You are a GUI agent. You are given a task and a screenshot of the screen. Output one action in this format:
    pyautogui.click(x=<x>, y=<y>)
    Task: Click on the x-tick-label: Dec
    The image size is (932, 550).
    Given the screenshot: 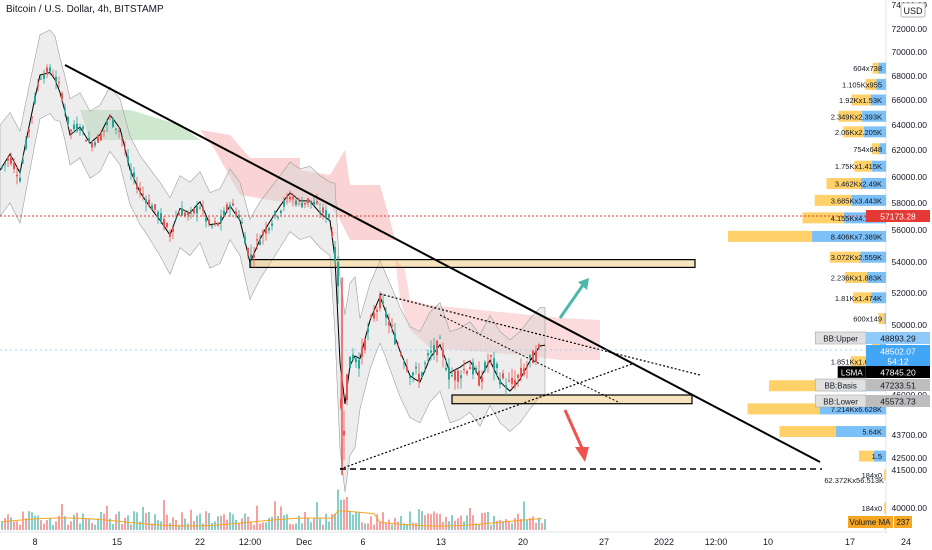 What is the action you would take?
    pyautogui.click(x=304, y=542)
    